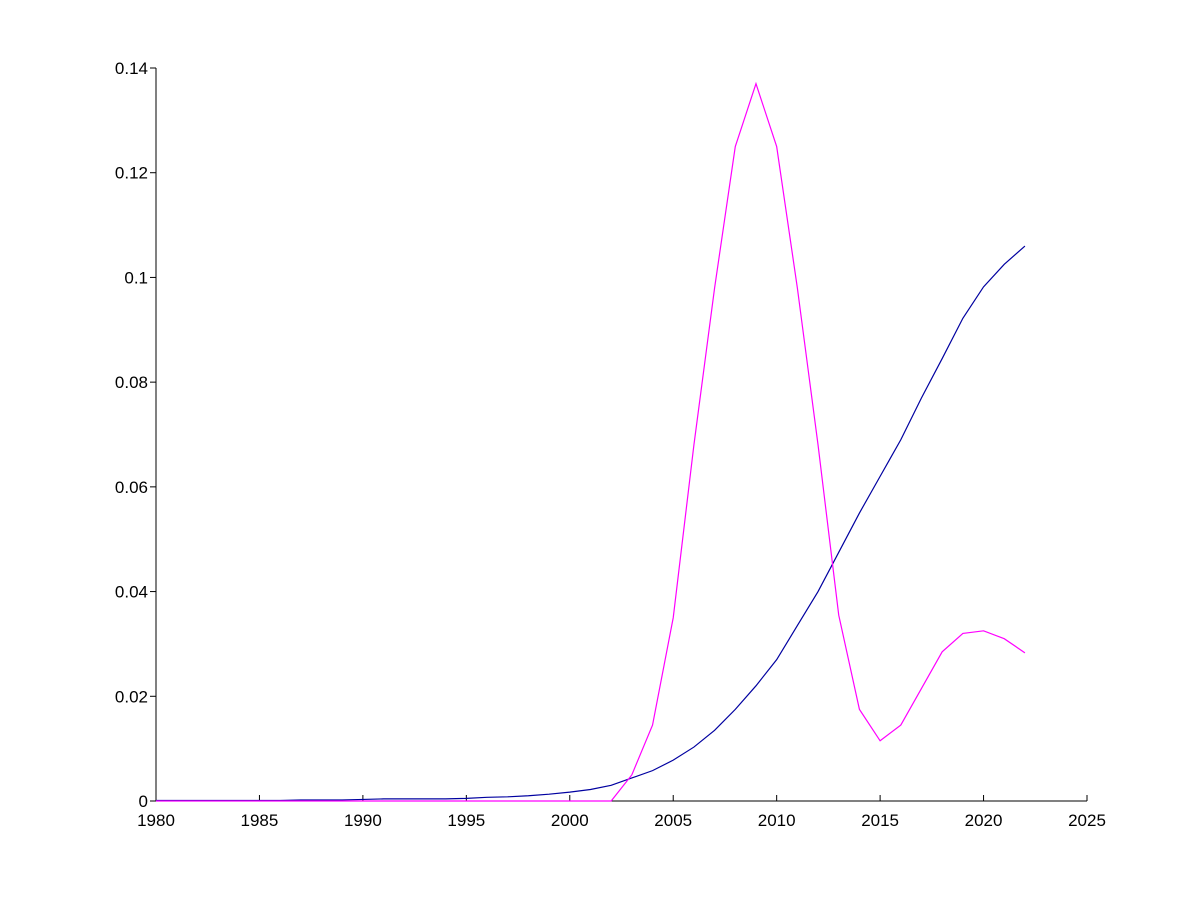  Describe the element at coordinates (1087, 820) in the screenshot. I see `x-tick-label: 2025` at that location.